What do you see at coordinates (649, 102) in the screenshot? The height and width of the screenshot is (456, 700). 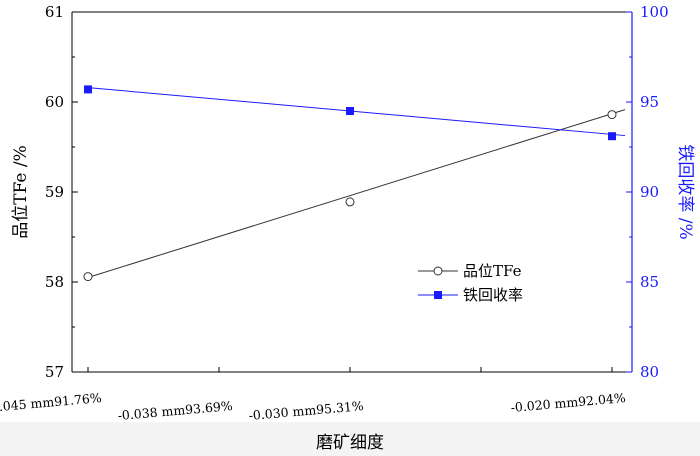 I see `y-right-tick-label: 95` at bounding box center [649, 102].